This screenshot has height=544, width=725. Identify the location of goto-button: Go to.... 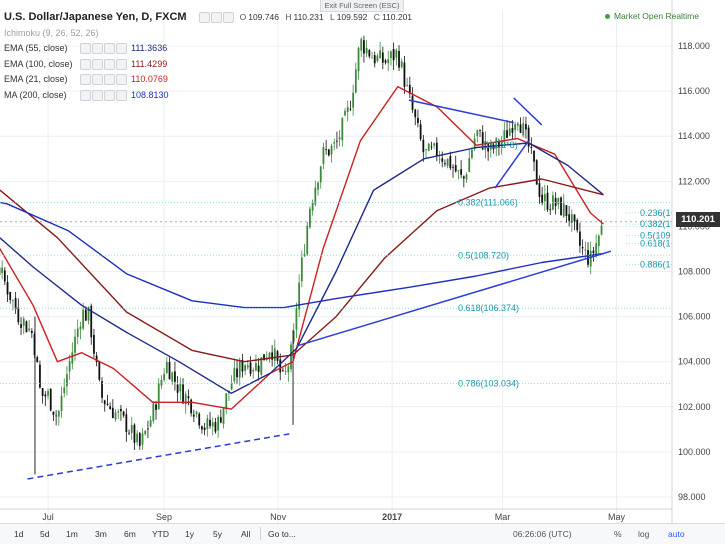
(282, 534).